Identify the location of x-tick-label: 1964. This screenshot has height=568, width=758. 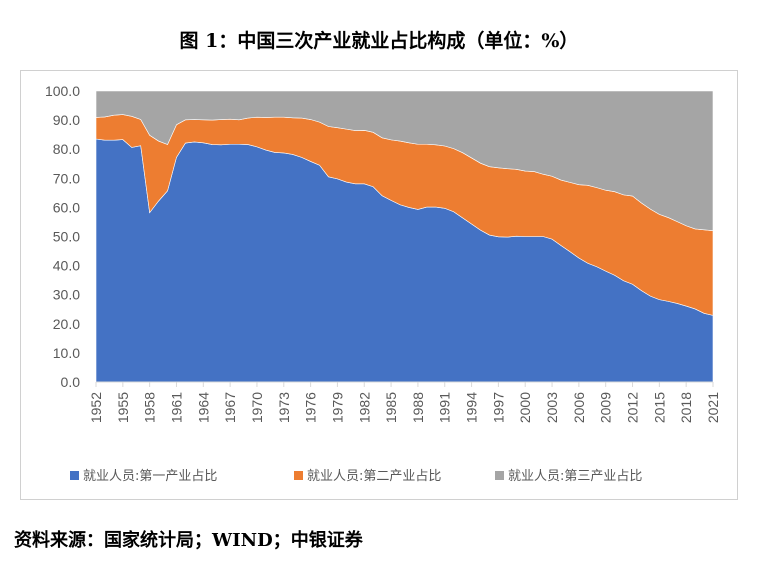
(203, 407).